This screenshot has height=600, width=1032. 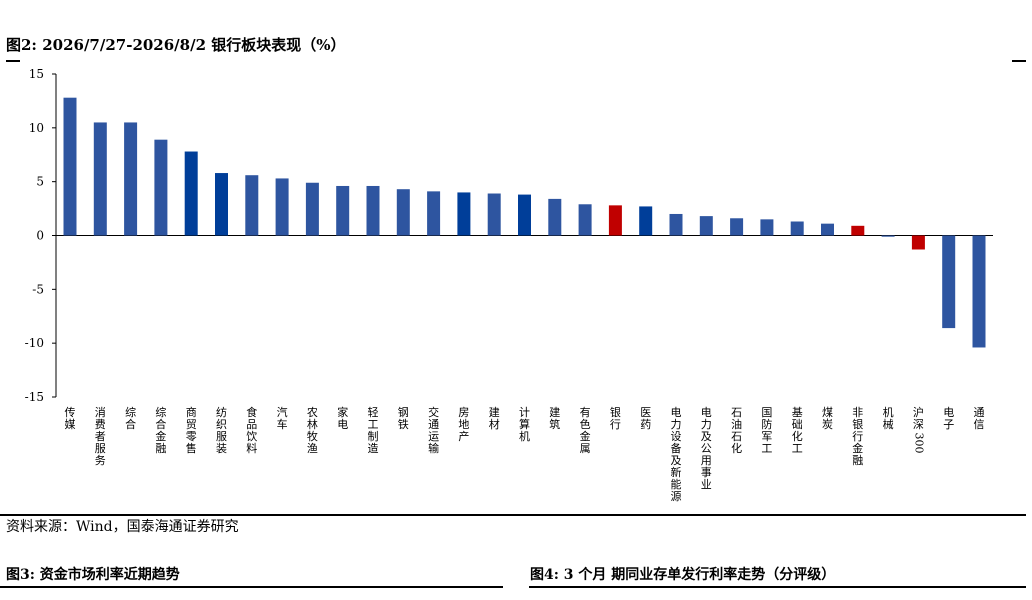 What do you see at coordinates (463, 412) in the screenshot?
I see `category-label-房地产: 房` at bounding box center [463, 412].